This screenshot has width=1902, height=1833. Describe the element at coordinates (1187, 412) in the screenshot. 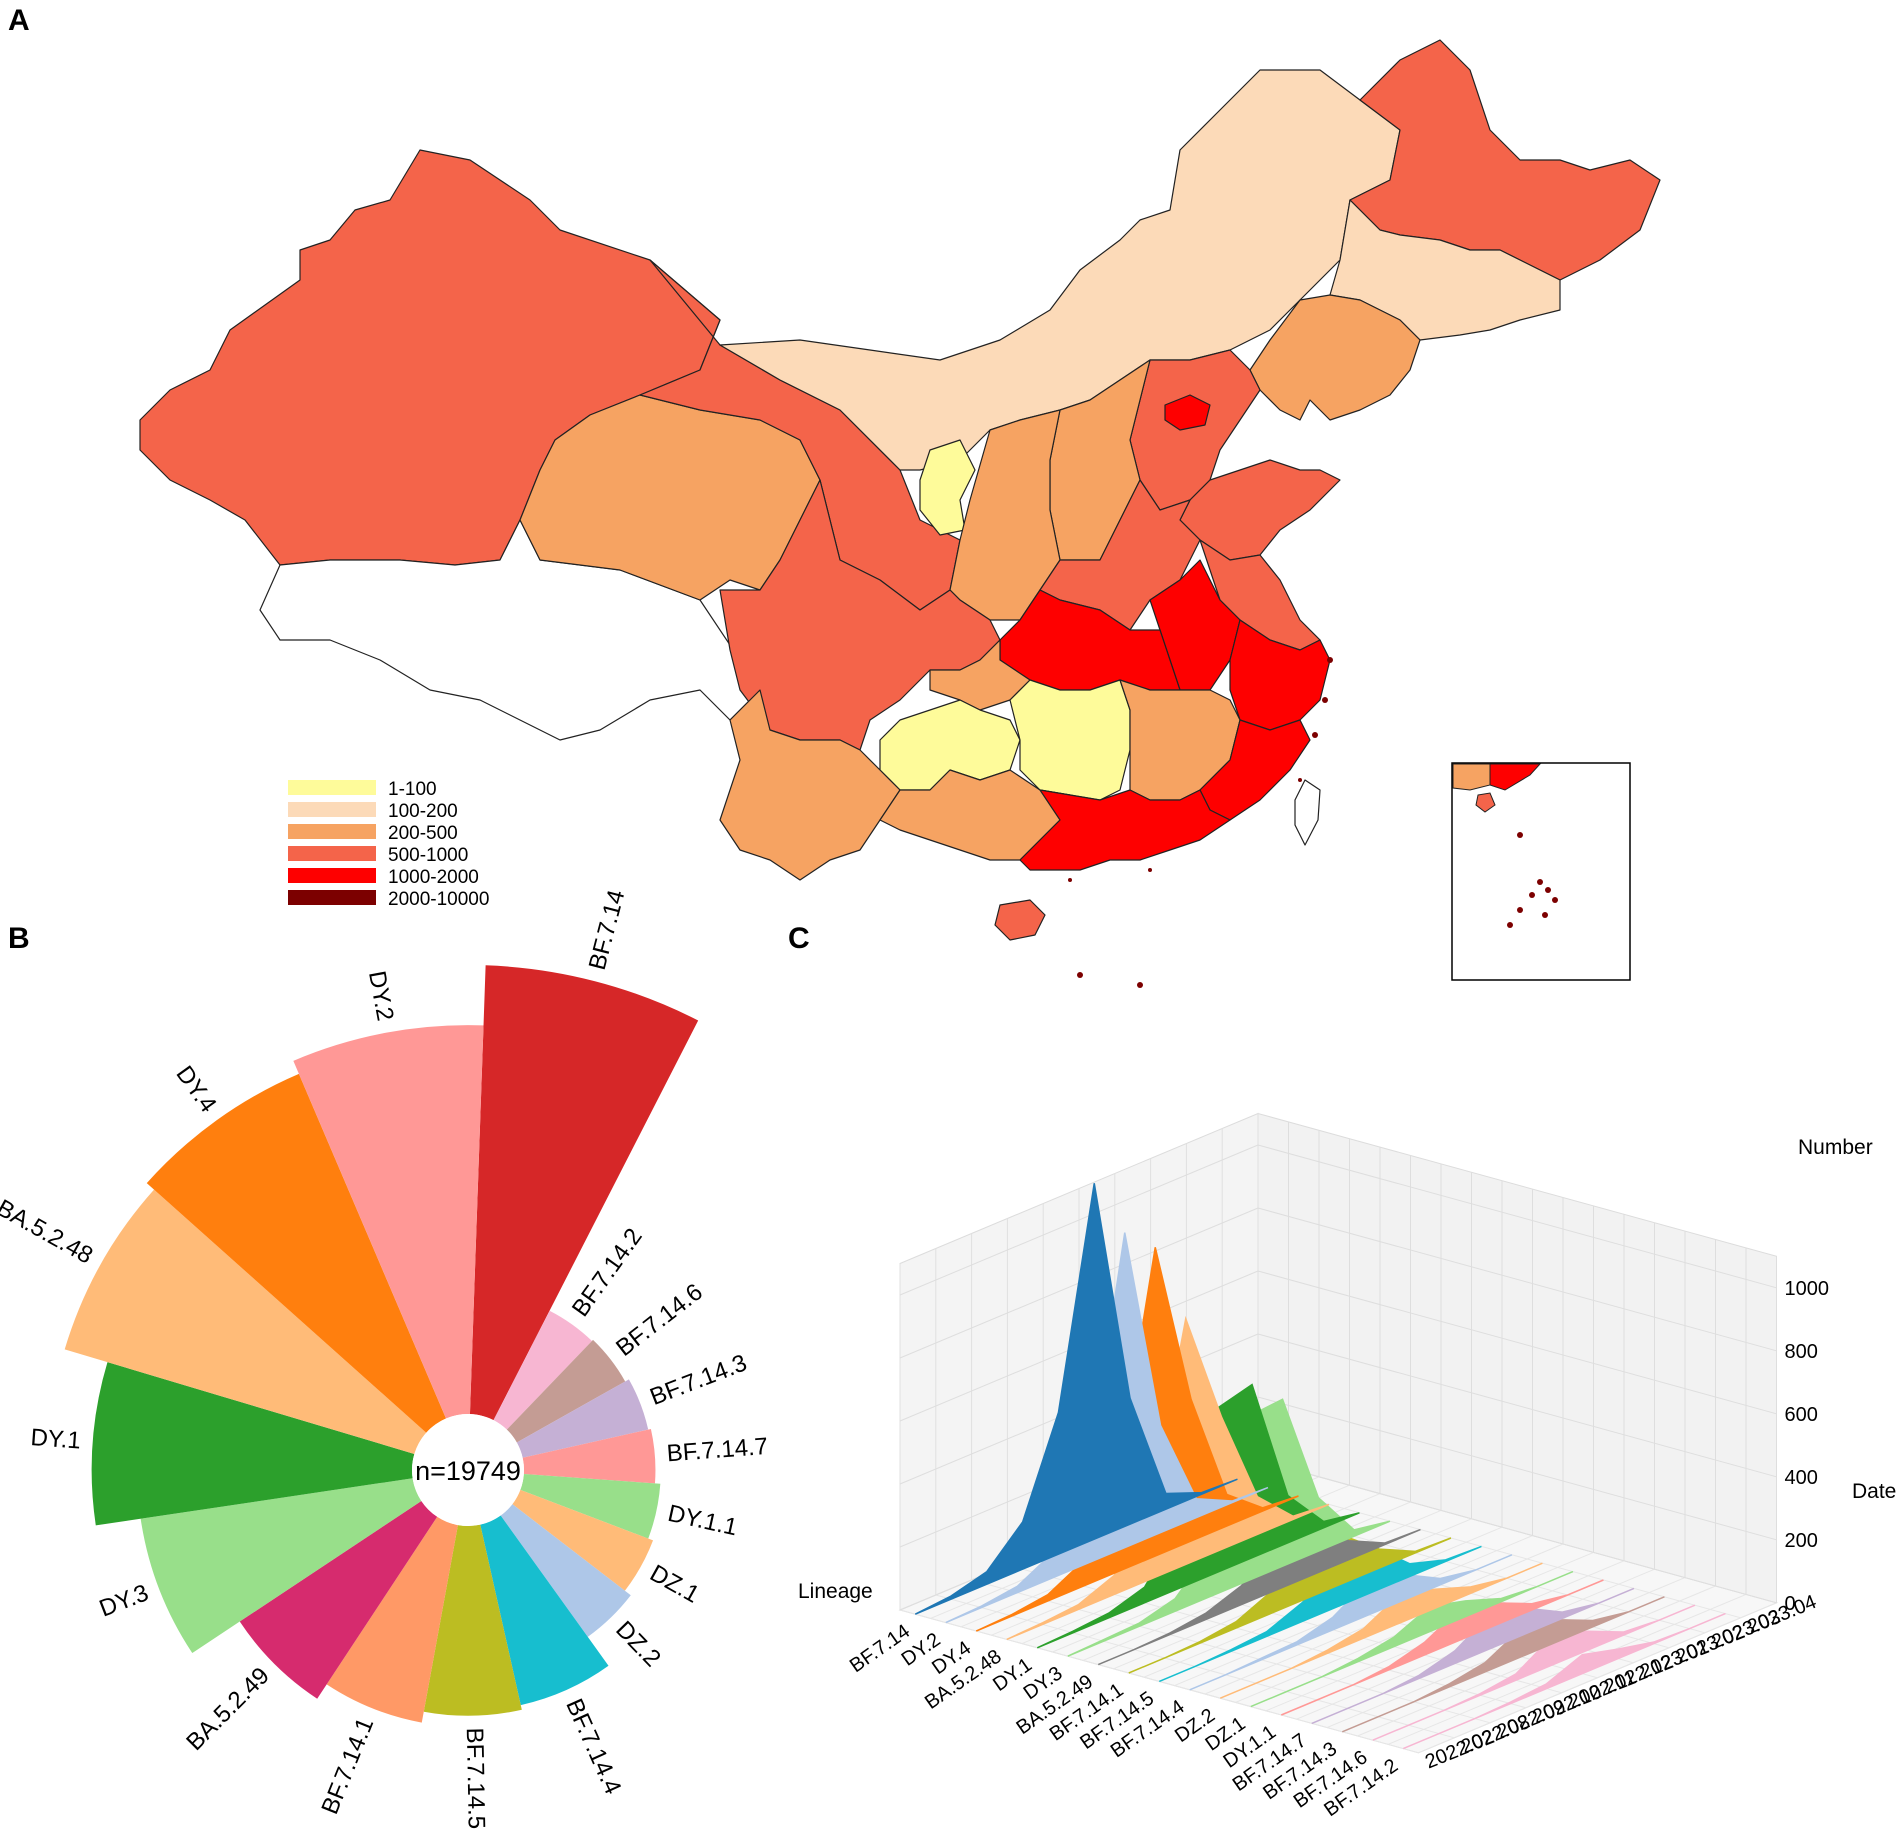

I see `region-beijing` at that location.